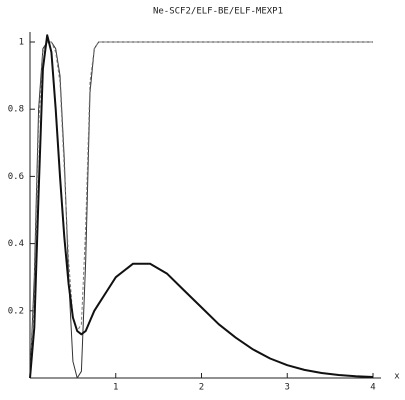  I want to click on y-tick-label: 0.6, so click(16, 177).